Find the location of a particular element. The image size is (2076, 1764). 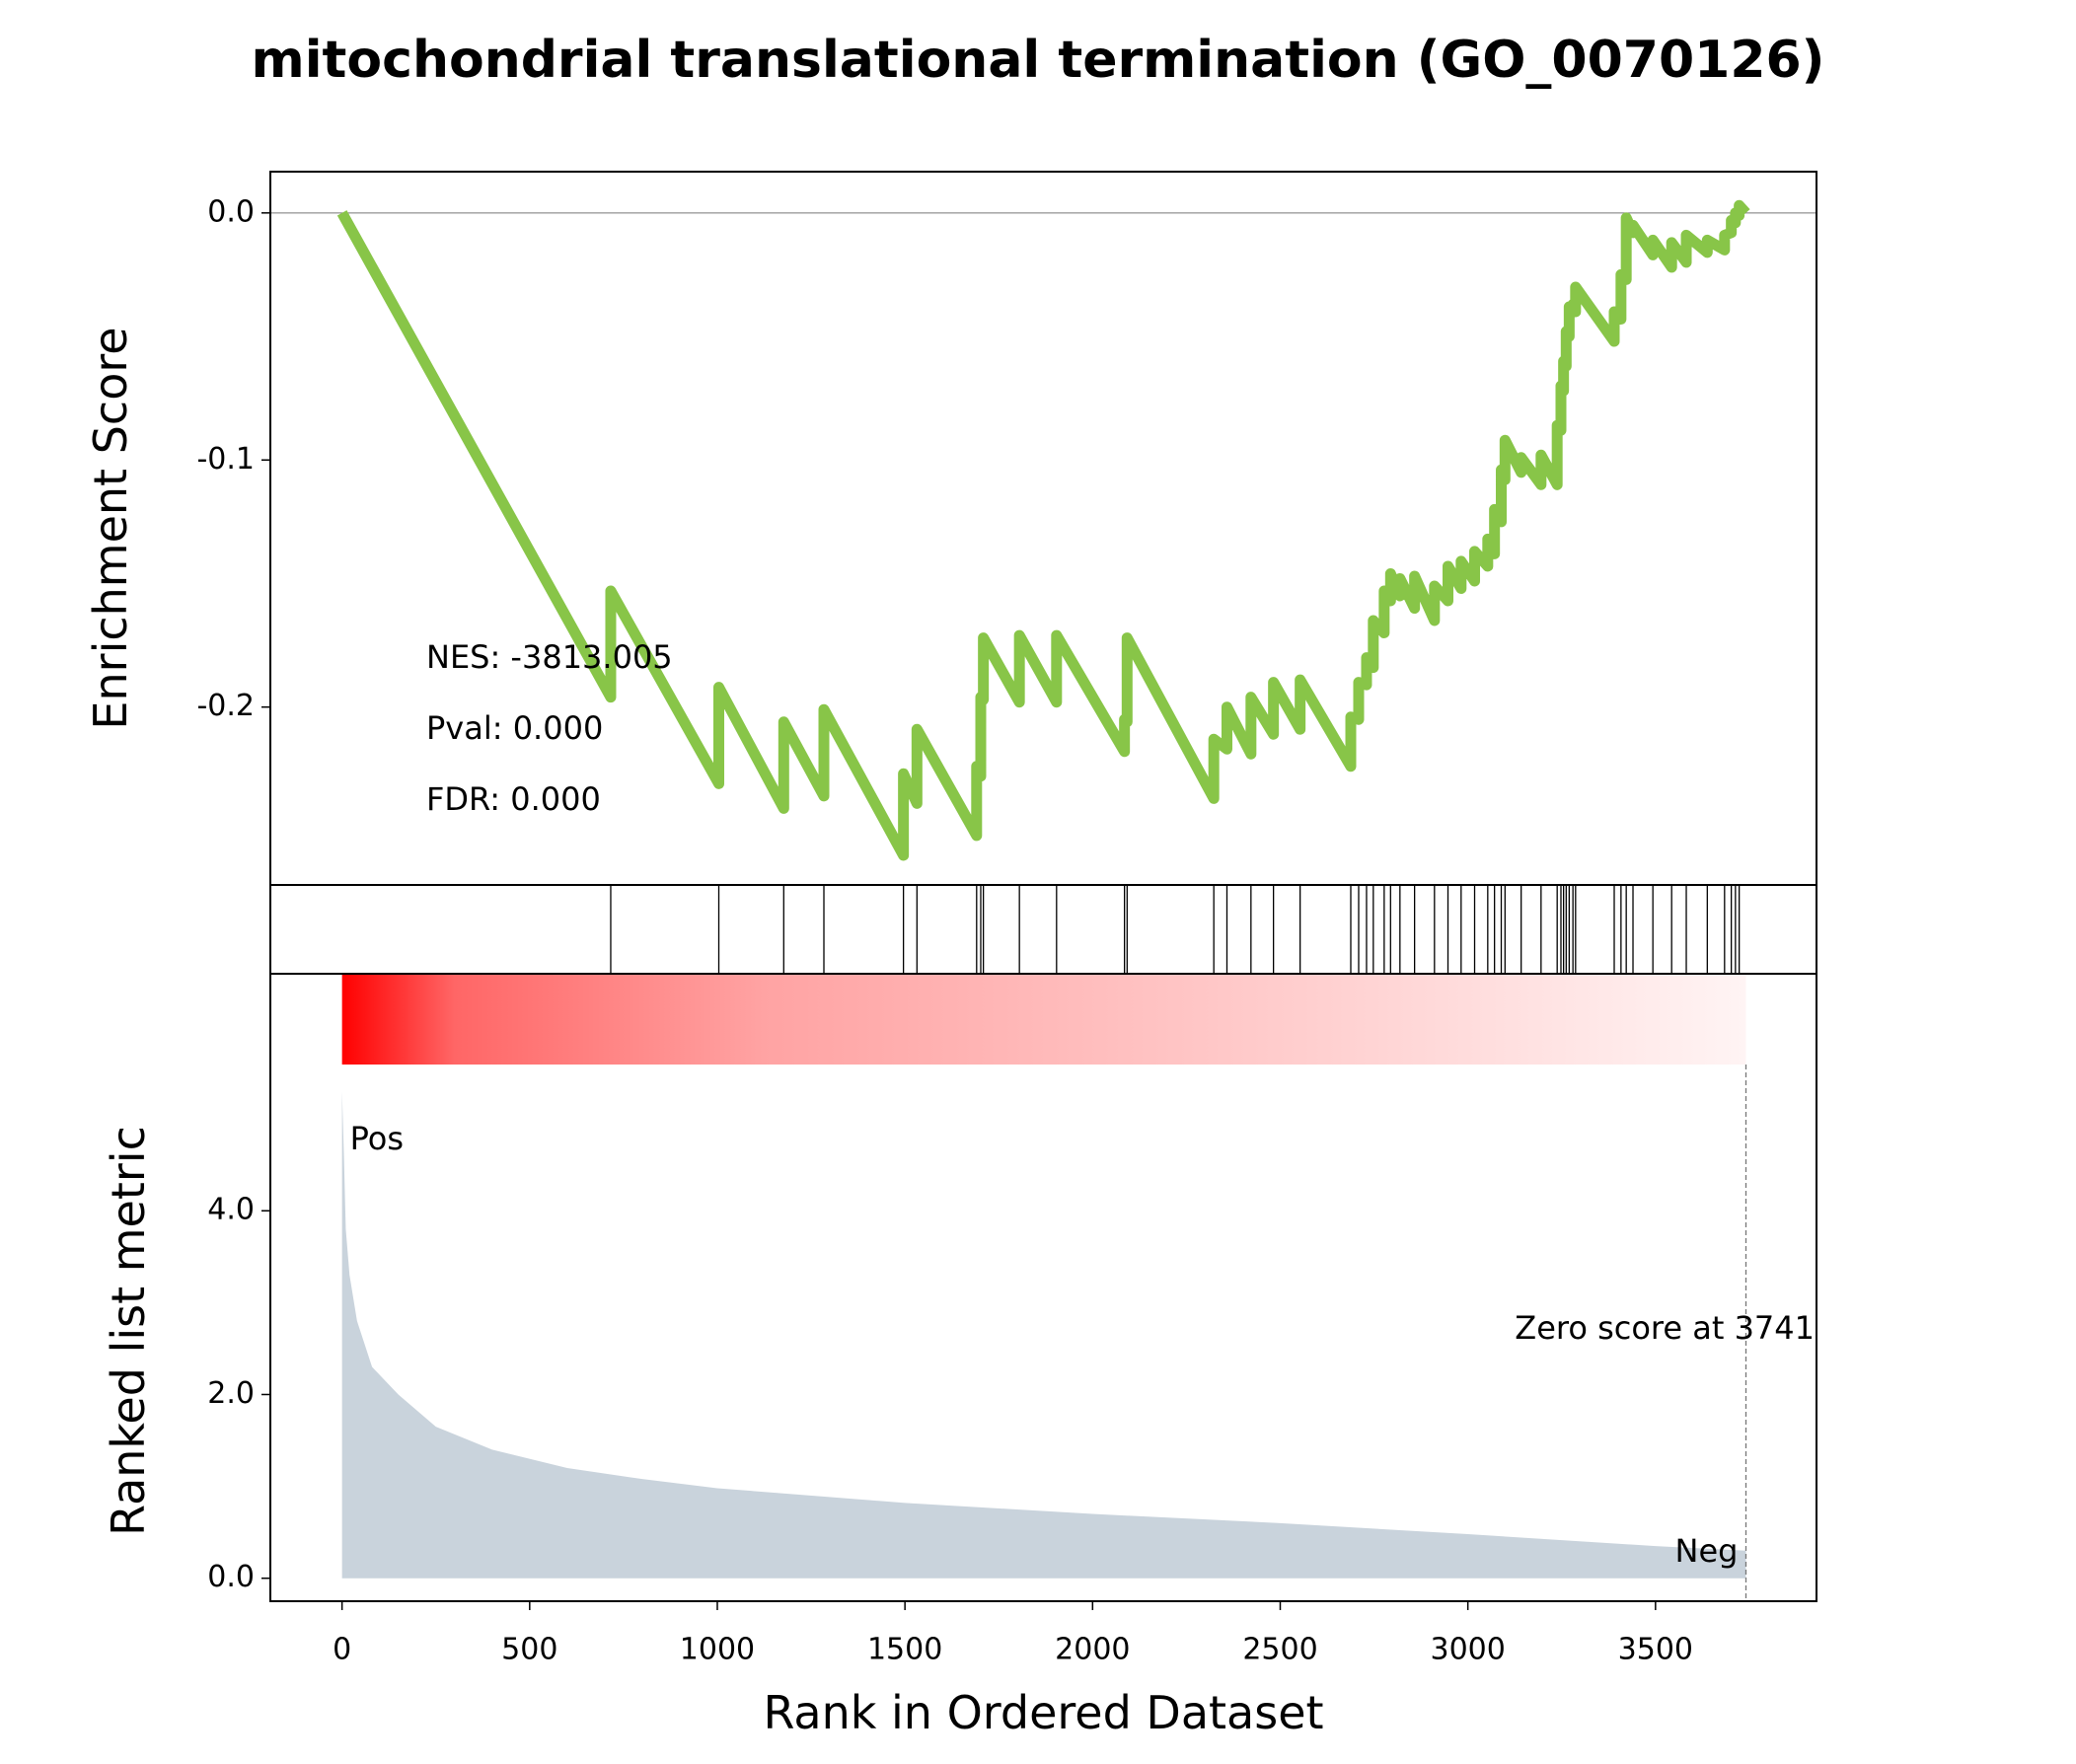

x-tick-label: 2500 is located at coordinates (1279, 1650).